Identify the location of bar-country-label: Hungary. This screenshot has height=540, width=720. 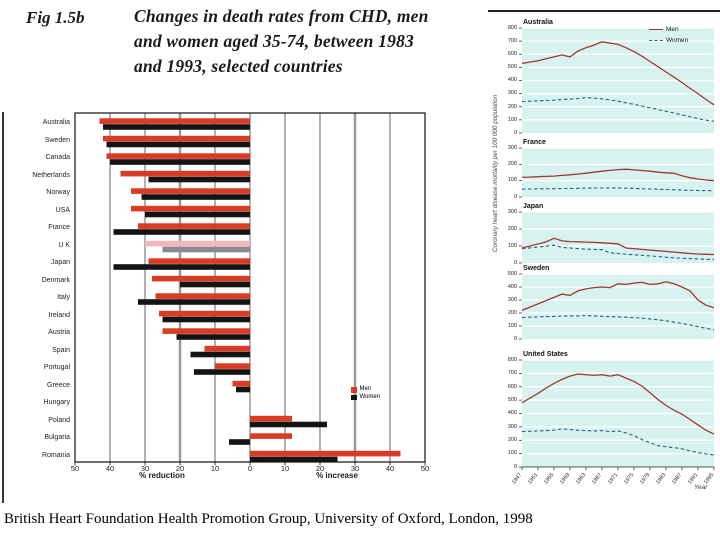
(56, 402).